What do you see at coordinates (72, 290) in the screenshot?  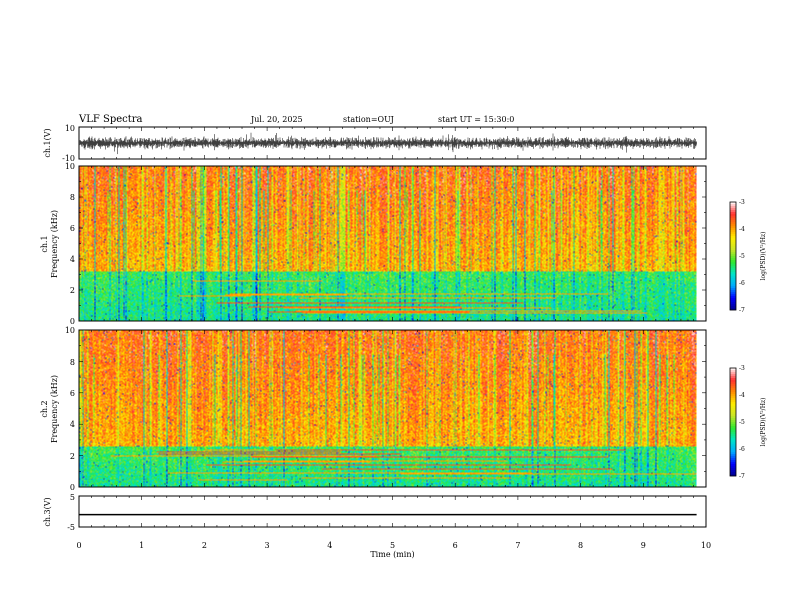 I see `ch1-ytick-2: 2` at bounding box center [72, 290].